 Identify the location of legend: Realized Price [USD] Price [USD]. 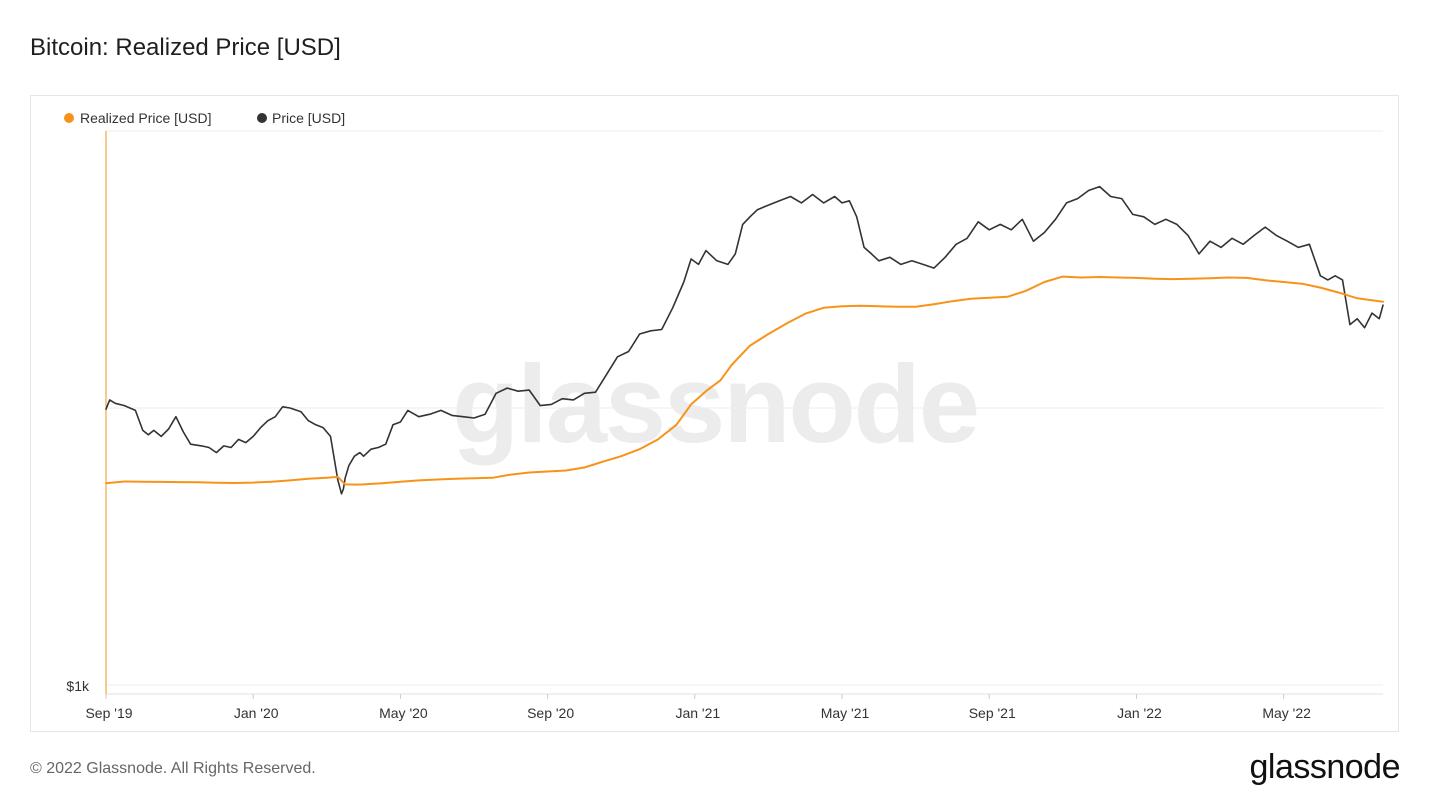
(204, 118).